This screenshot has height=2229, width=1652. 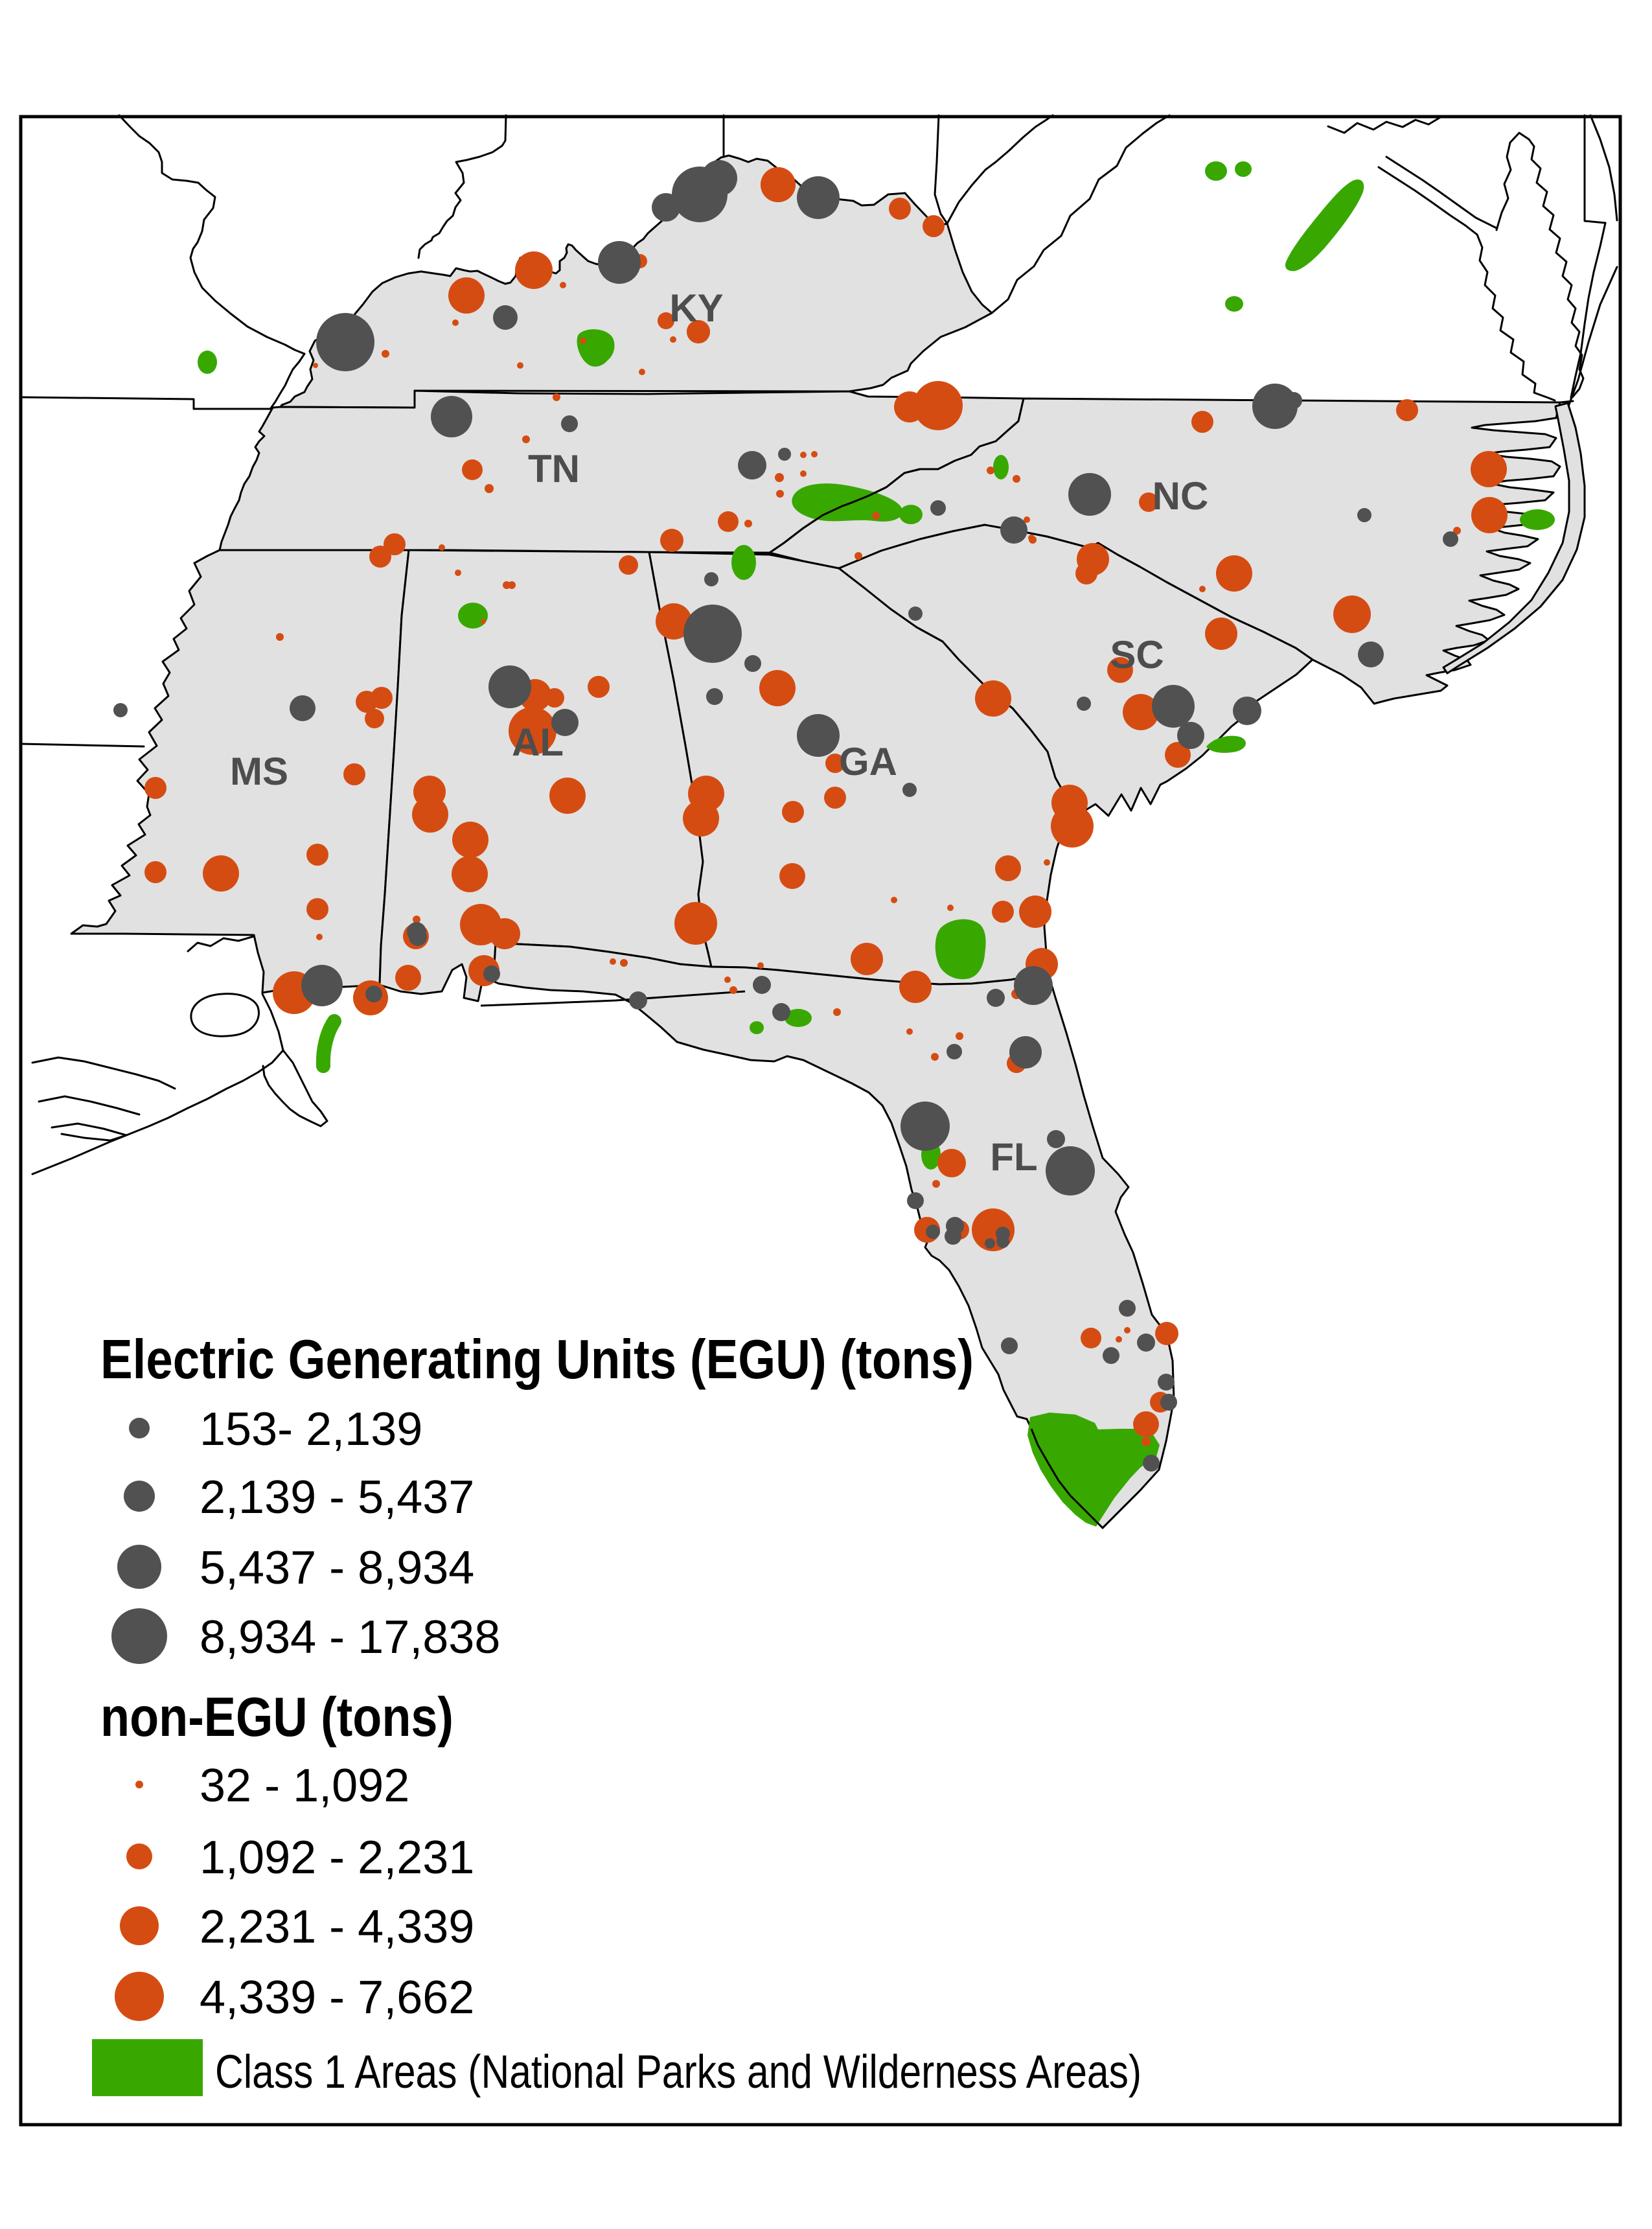 What do you see at coordinates (259, 771) in the screenshot?
I see `svg-text: MS` at bounding box center [259, 771].